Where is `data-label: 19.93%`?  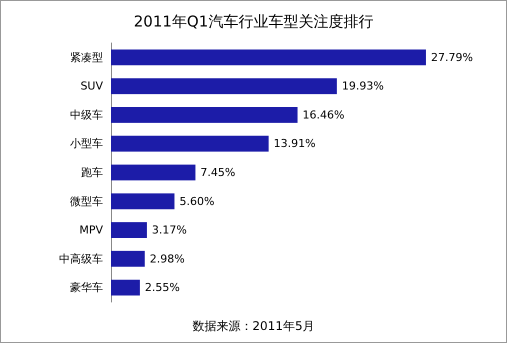
data-label: 19.93% is located at coordinates (363, 86).